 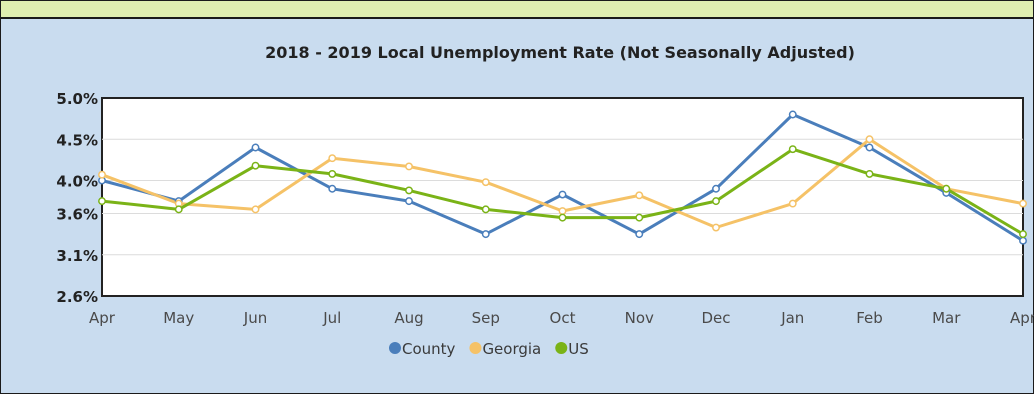 What do you see at coordinates (486, 318) in the screenshot?
I see `x-tick-label: Sep` at bounding box center [486, 318].